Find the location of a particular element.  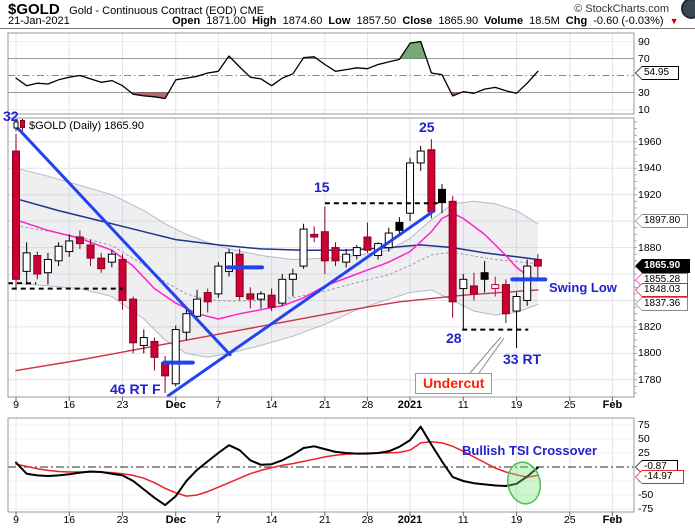

candlestick-icon is located at coordinates (19, 125).